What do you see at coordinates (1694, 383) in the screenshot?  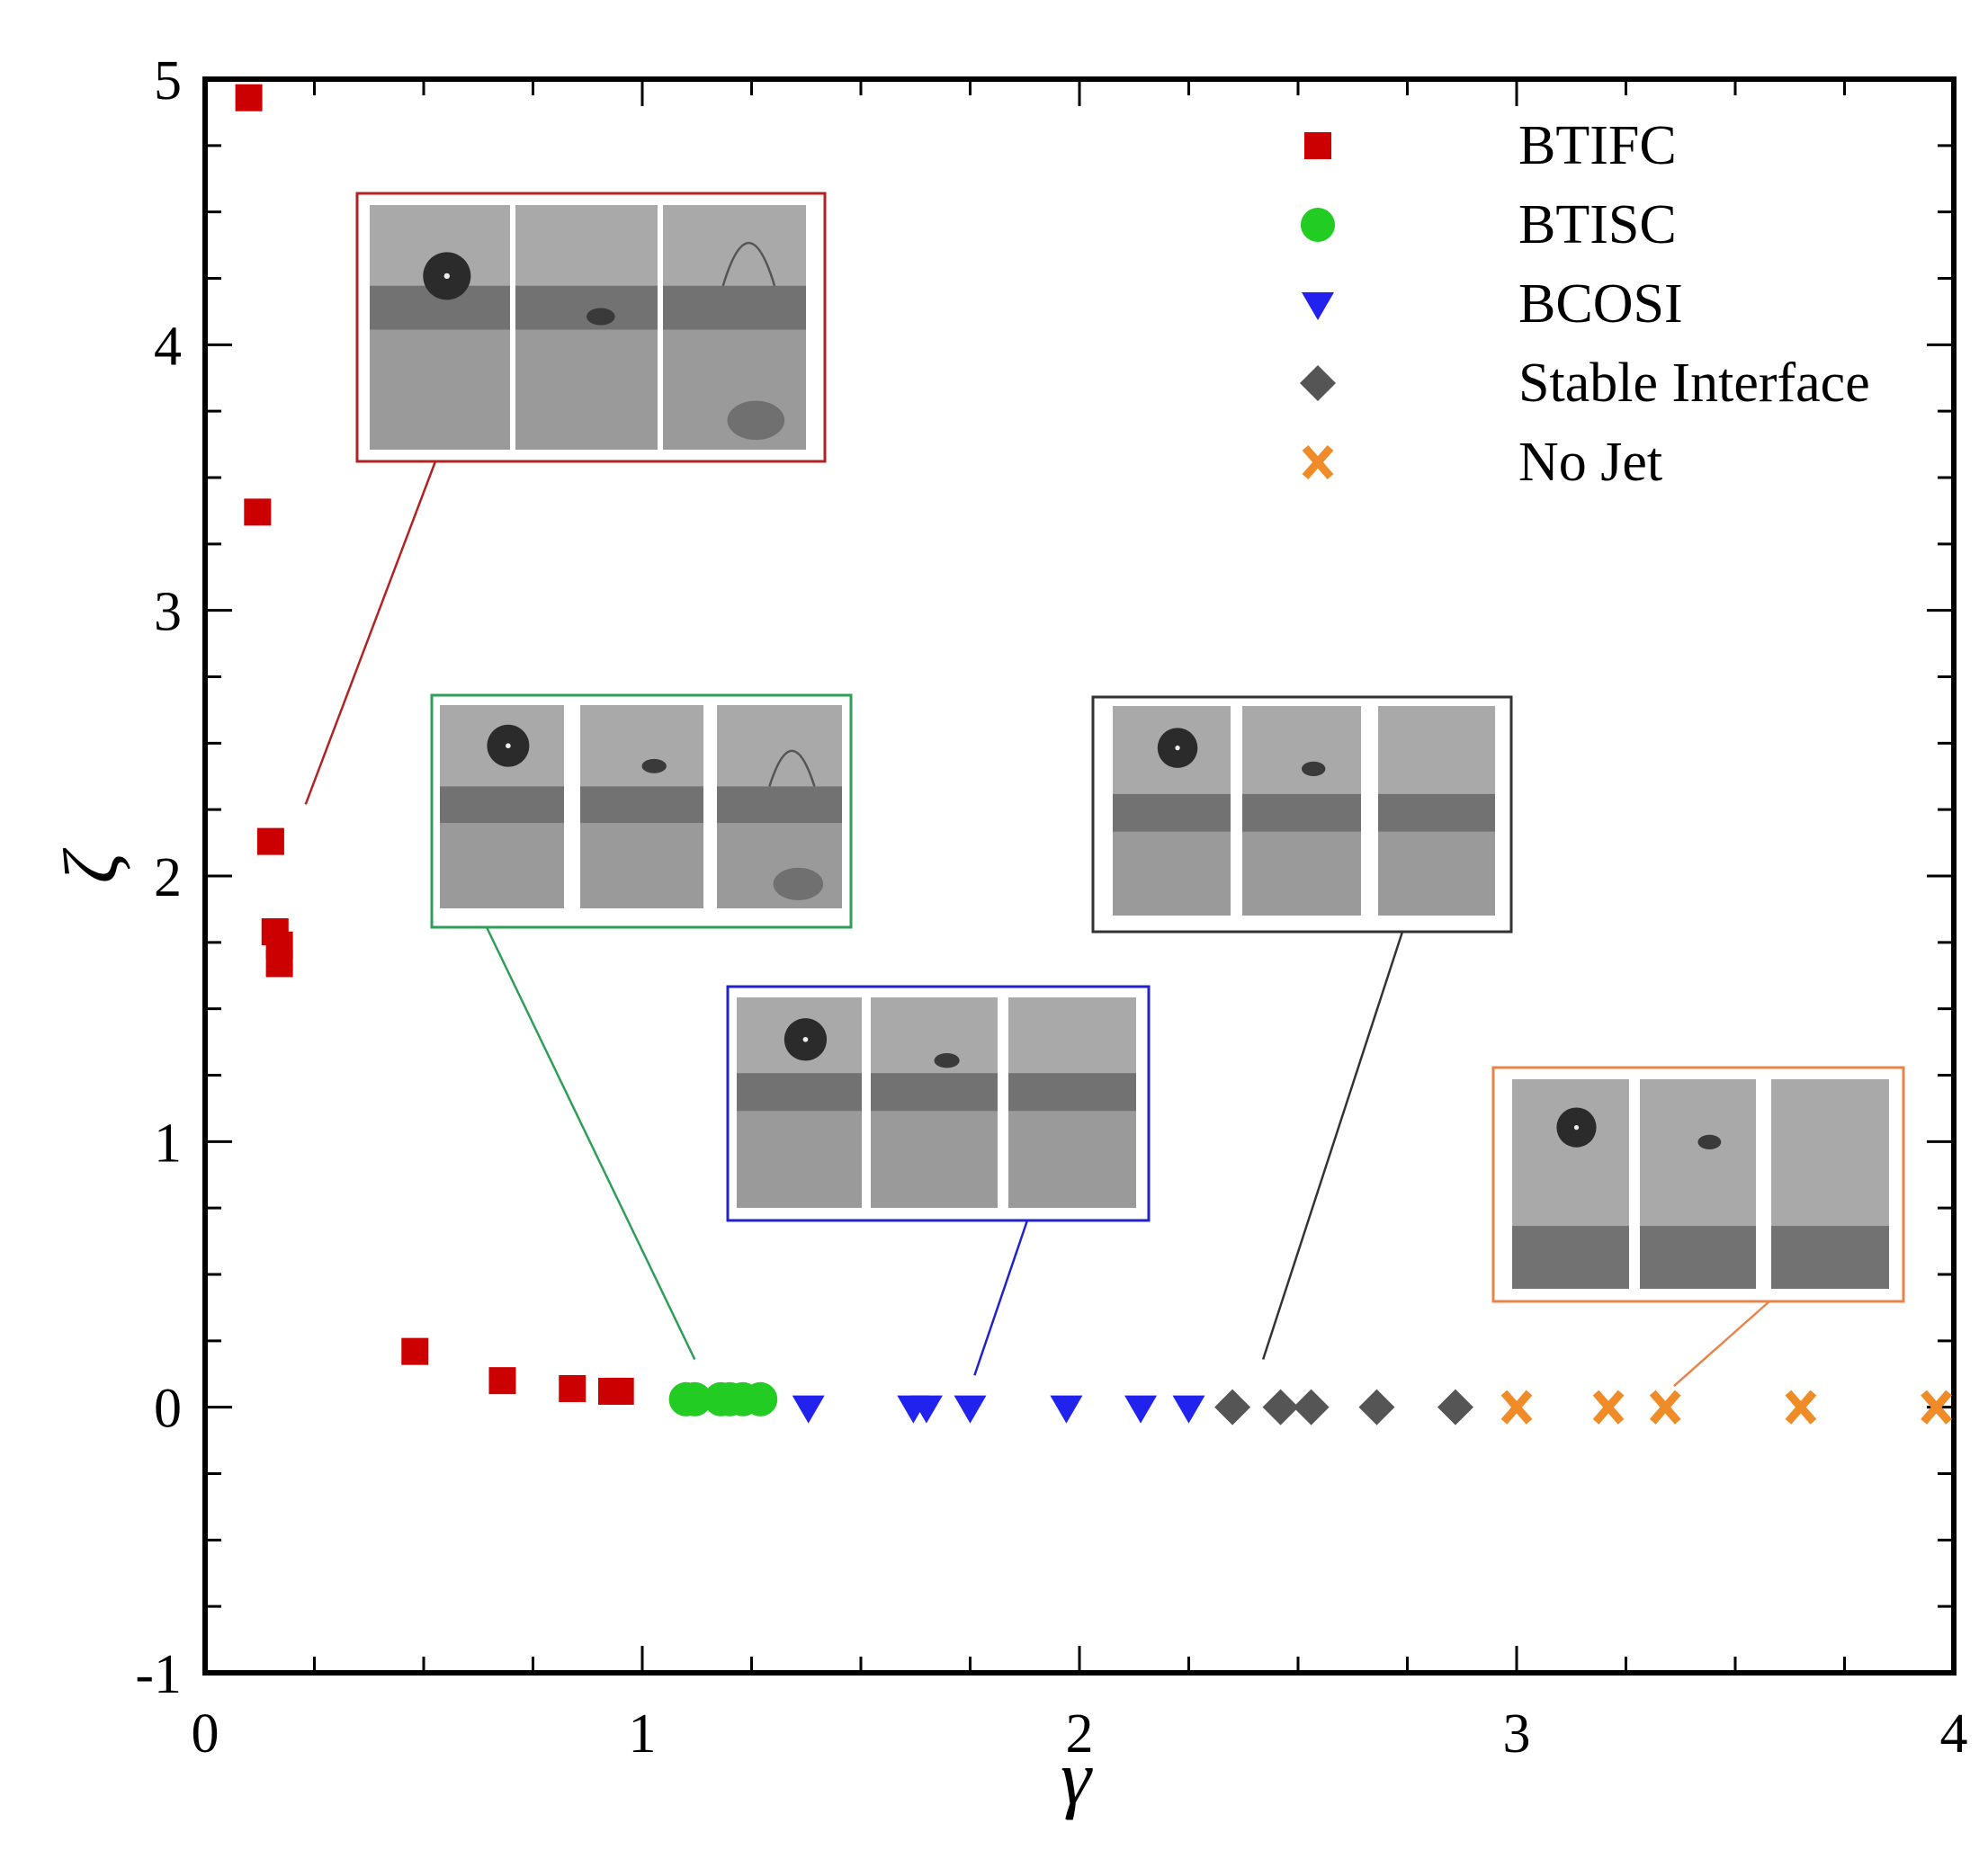 I see `legend-label: Stable Interface` at bounding box center [1694, 383].